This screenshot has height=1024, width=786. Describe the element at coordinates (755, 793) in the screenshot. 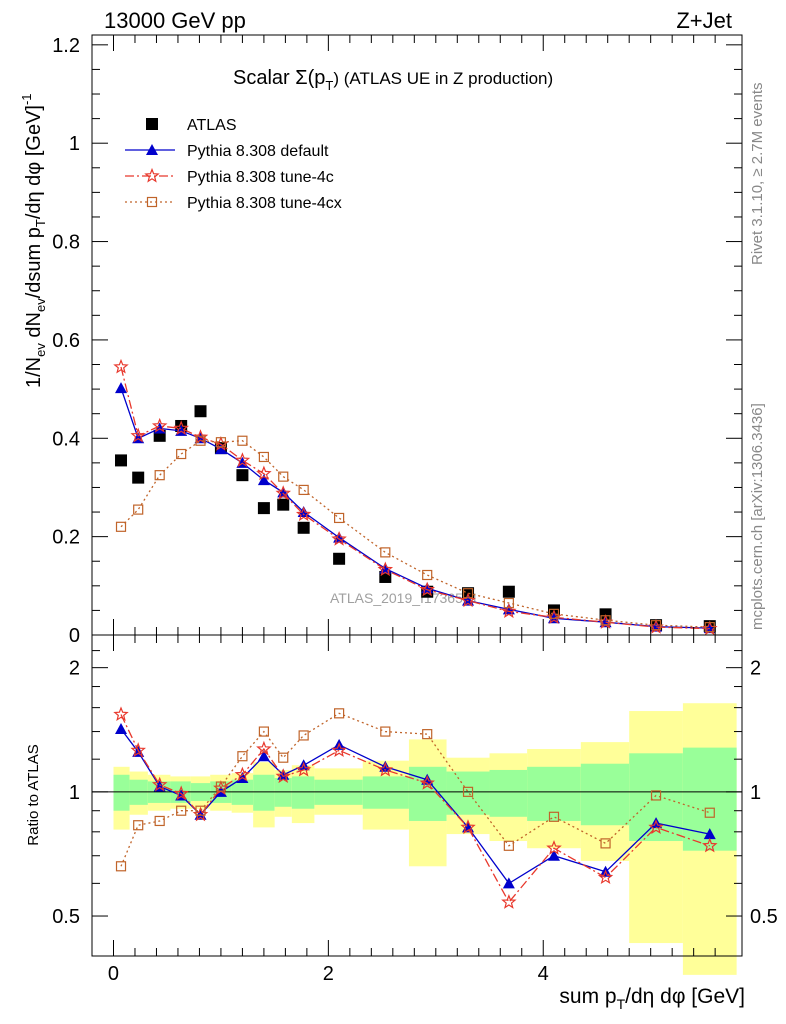

I see `ratio-ytick-label-right: 1` at that location.